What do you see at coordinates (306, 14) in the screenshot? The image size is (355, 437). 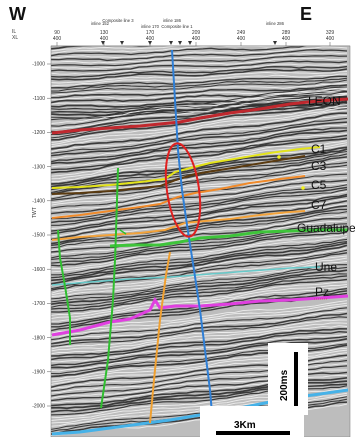 I see `east-label: E` at bounding box center [306, 14].